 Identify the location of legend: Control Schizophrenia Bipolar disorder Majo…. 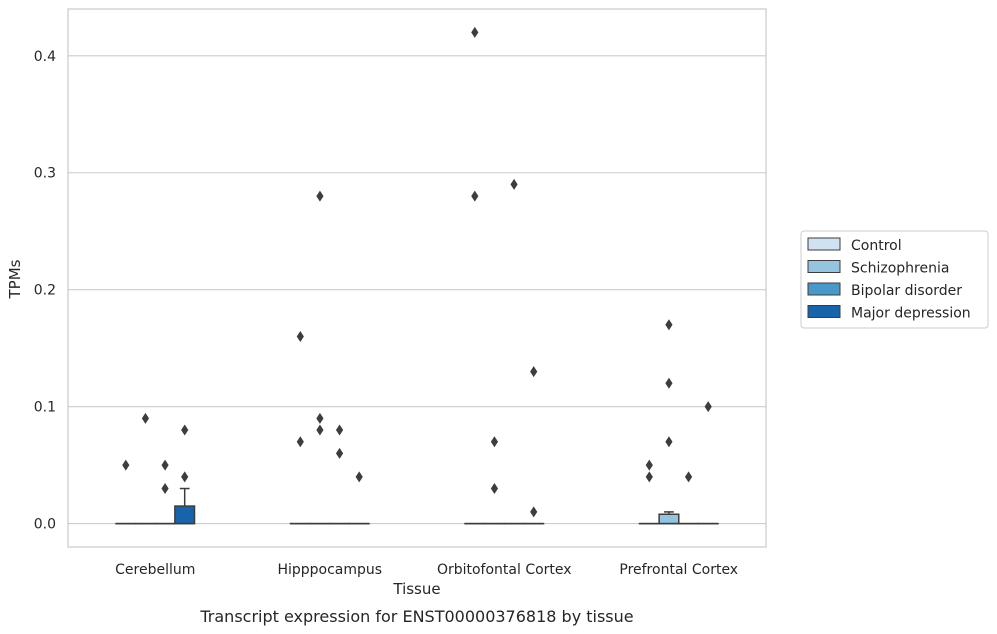
(894, 279).